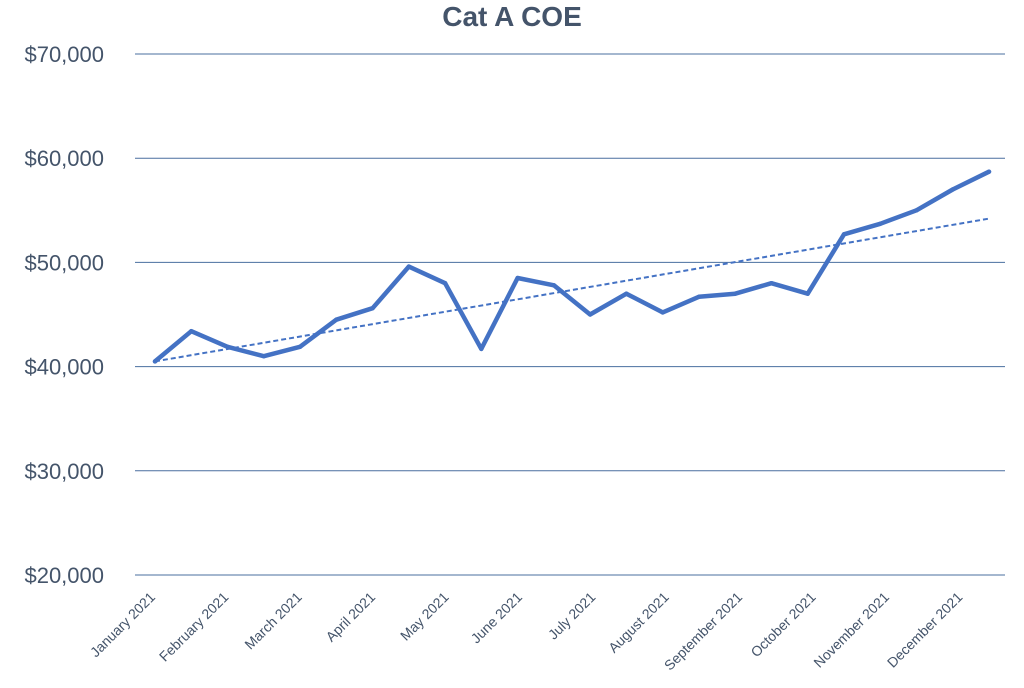 This screenshot has height=688, width=1024. Describe the element at coordinates (64, 575) in the screenshot. I see `y-tick-label: $20,000` at that location.